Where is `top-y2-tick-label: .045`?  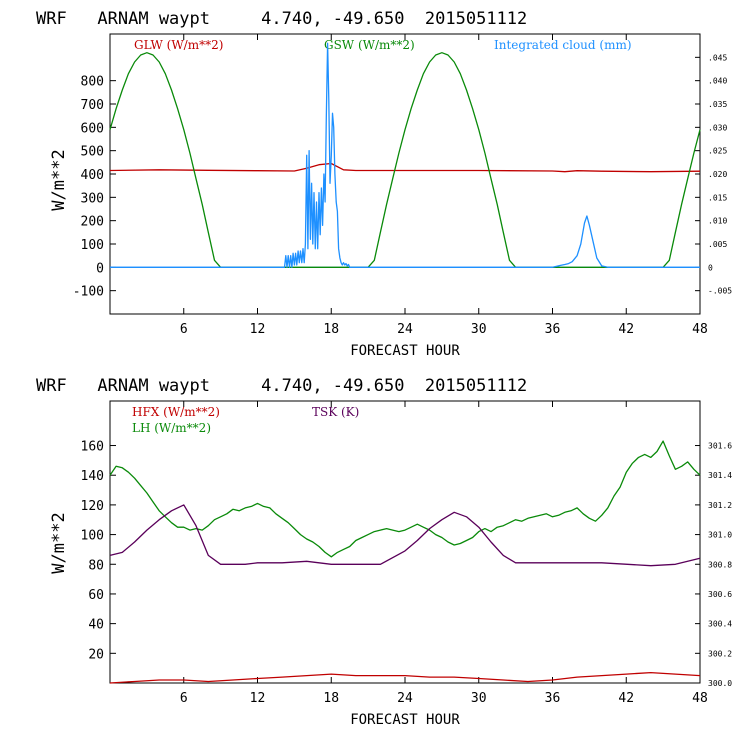
top-y2-tick-label: .045 is located at coordinates (717, 57).